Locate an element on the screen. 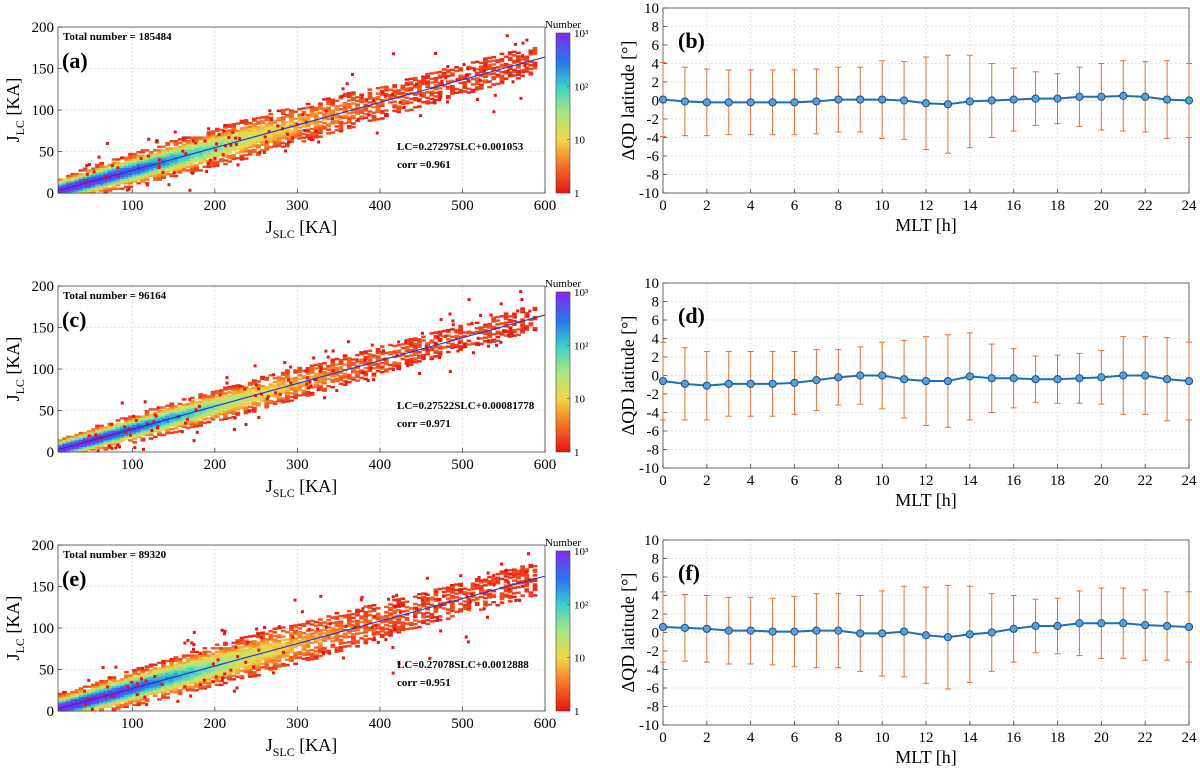 The width and height of the screenshot is (1200, 778). y-tick-label: 100 is located at coordinates (43, 370).